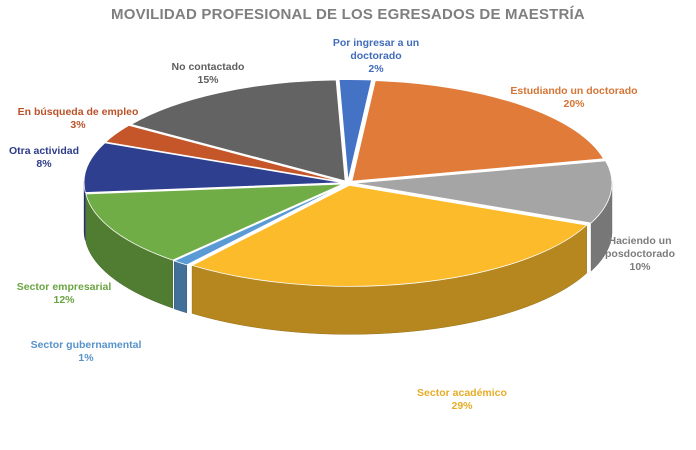 This screenshot has height=450, width=696. Describe the element at coordinates (376, 56) in the screenshot. I see `slice-label: Por ingresar a un doctorado 2%` at that location.